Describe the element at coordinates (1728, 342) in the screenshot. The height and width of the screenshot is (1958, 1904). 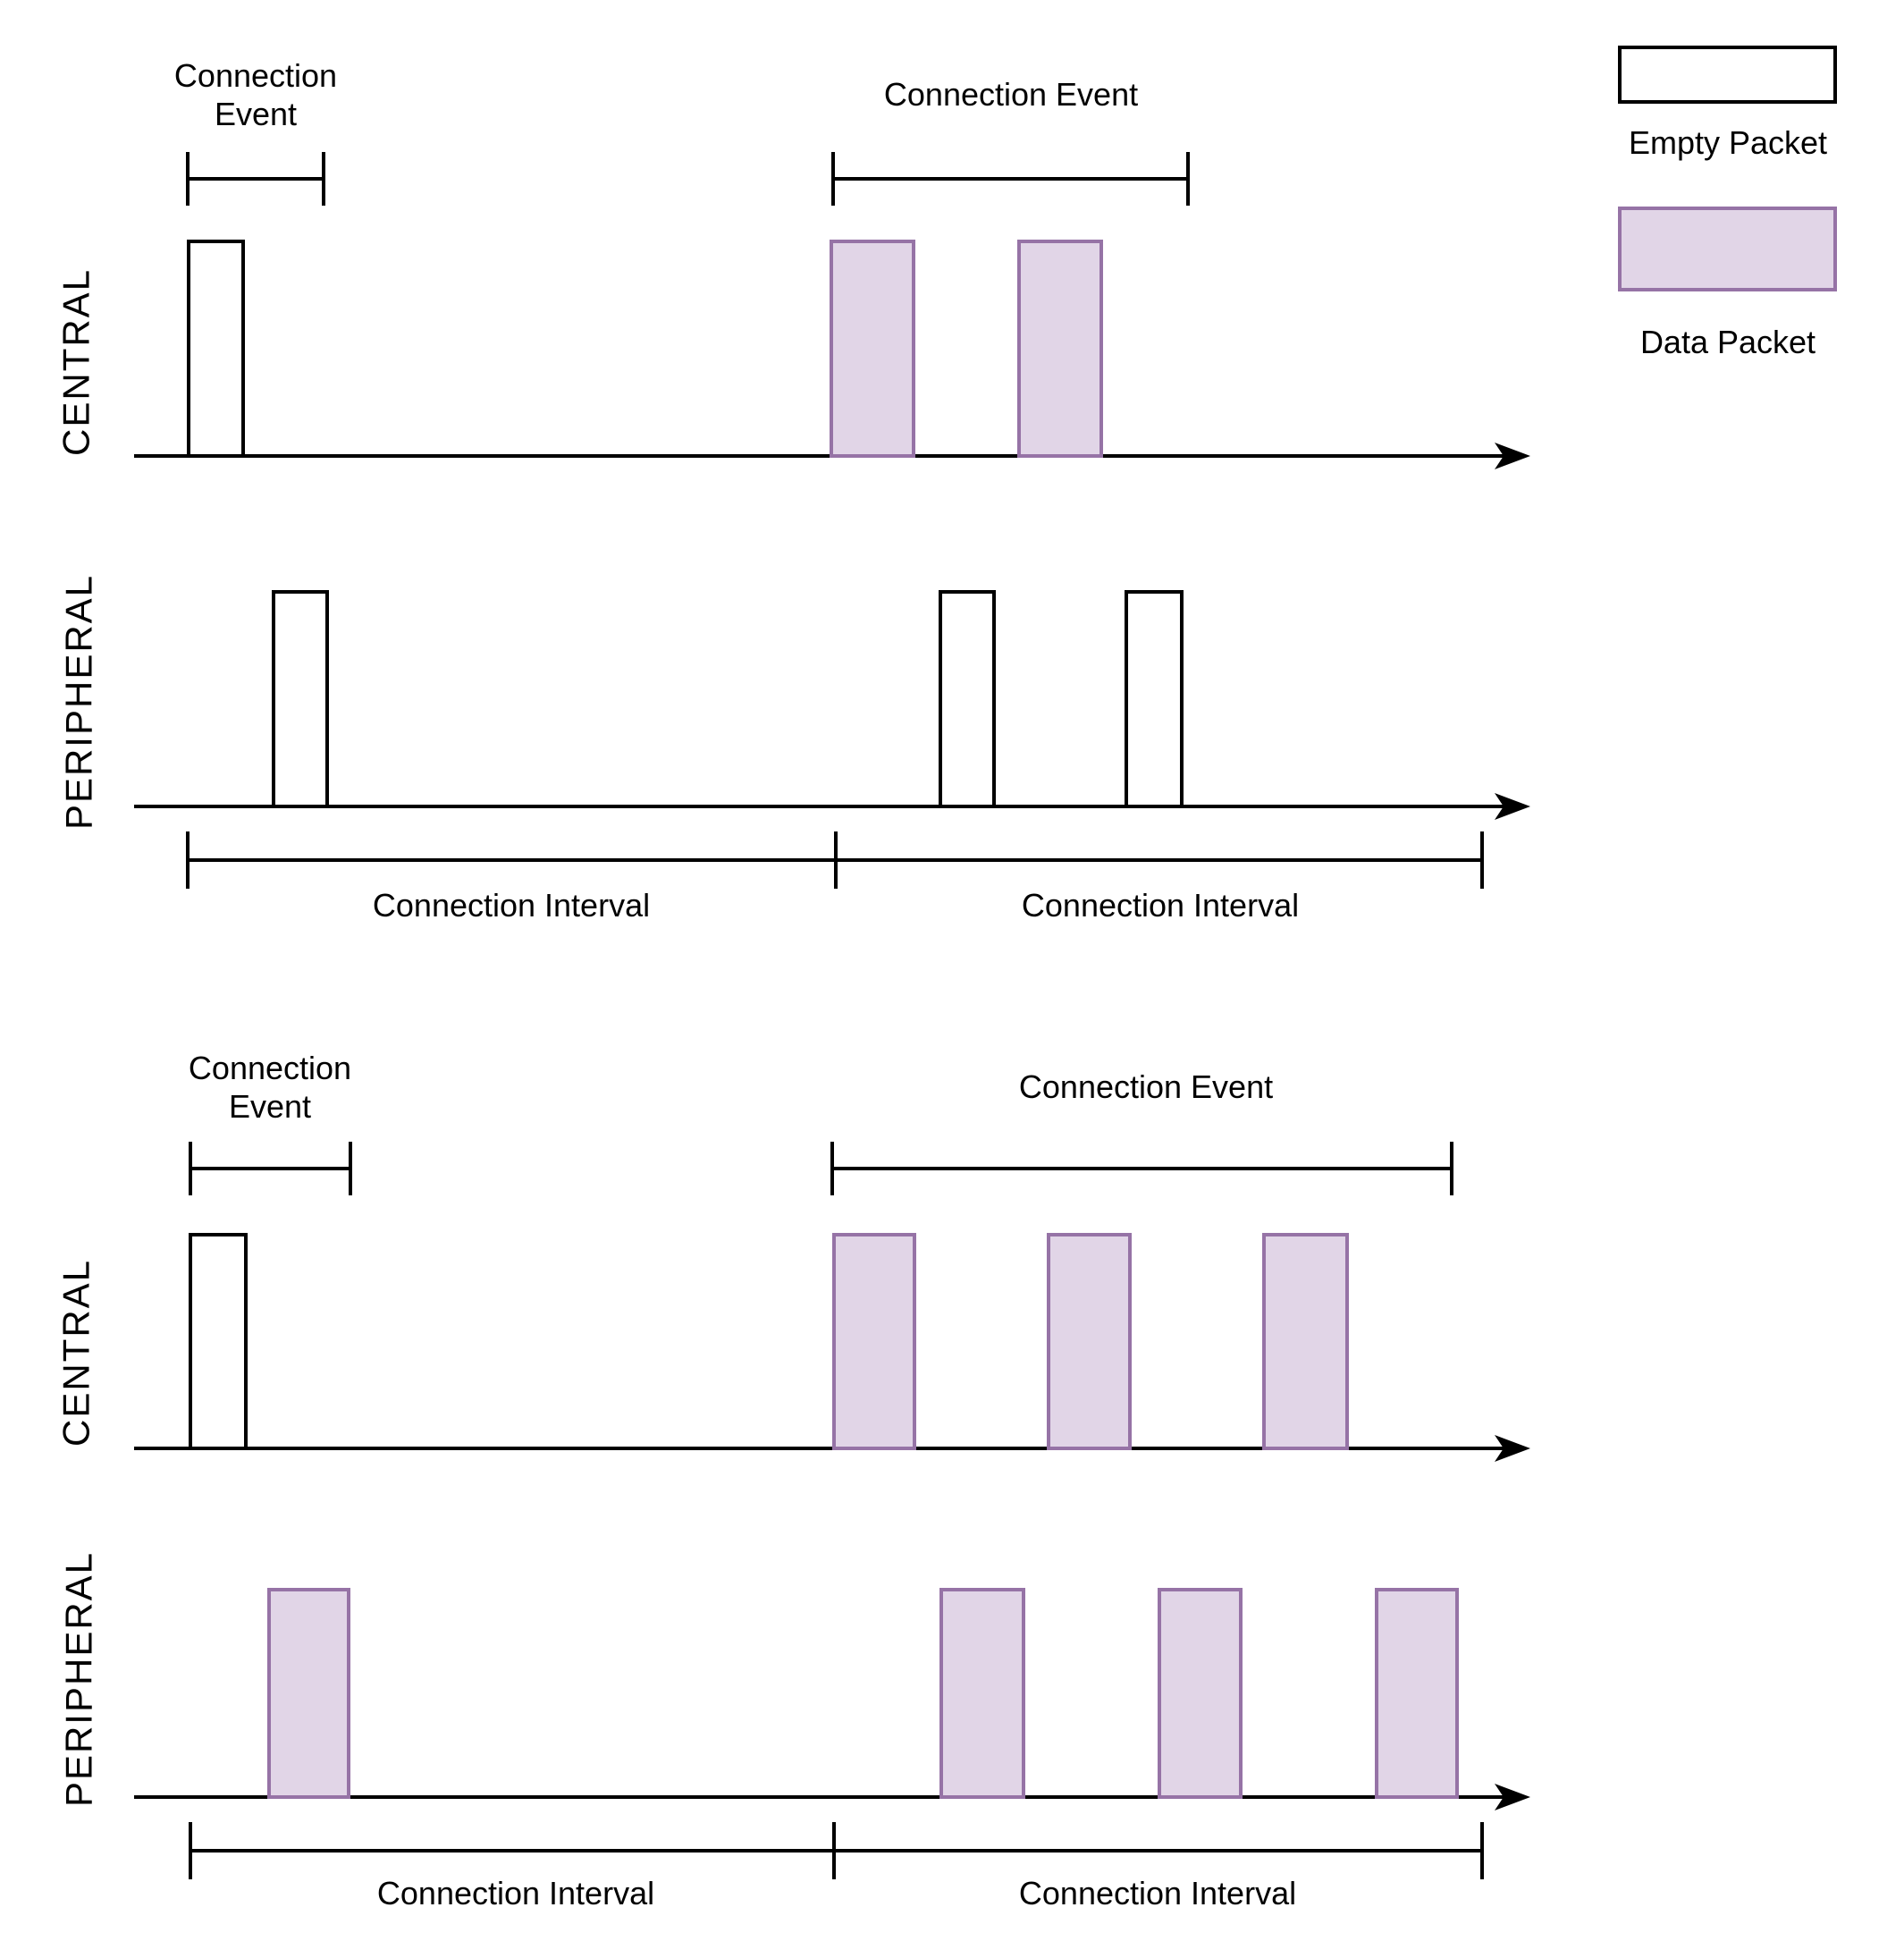
I see `legend-label-data-packet: Data Packet` at that location.